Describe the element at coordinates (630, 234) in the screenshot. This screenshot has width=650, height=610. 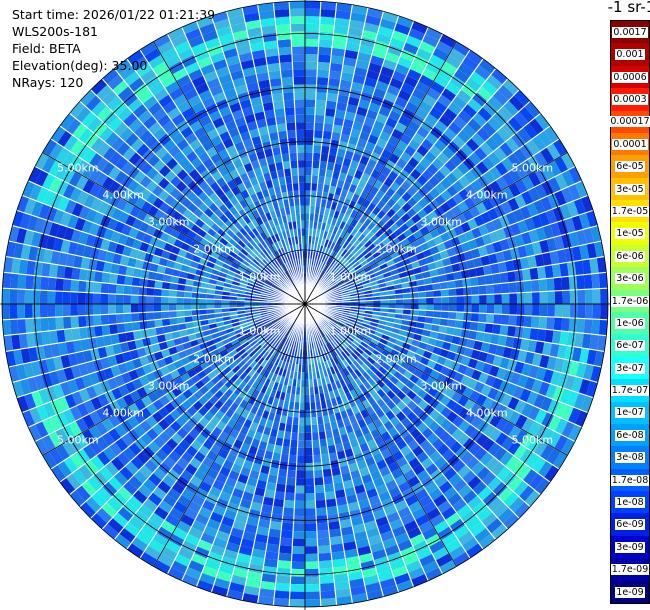
I see `colorbar-level: 1e-05` at that location.